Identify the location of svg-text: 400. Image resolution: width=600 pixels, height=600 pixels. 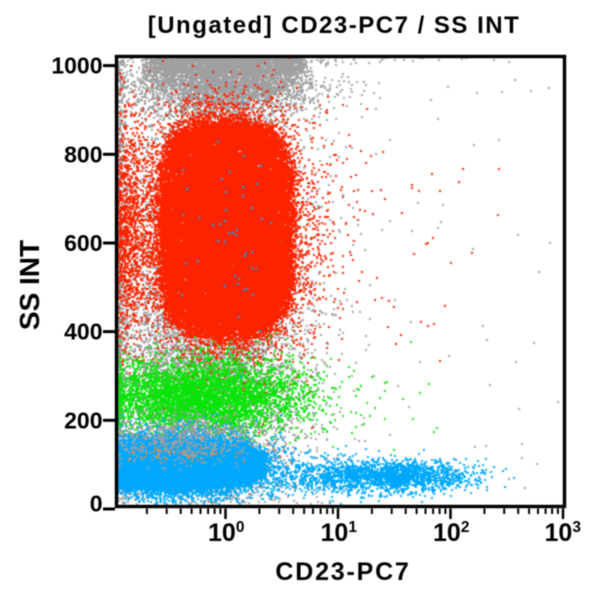
(83, 332).